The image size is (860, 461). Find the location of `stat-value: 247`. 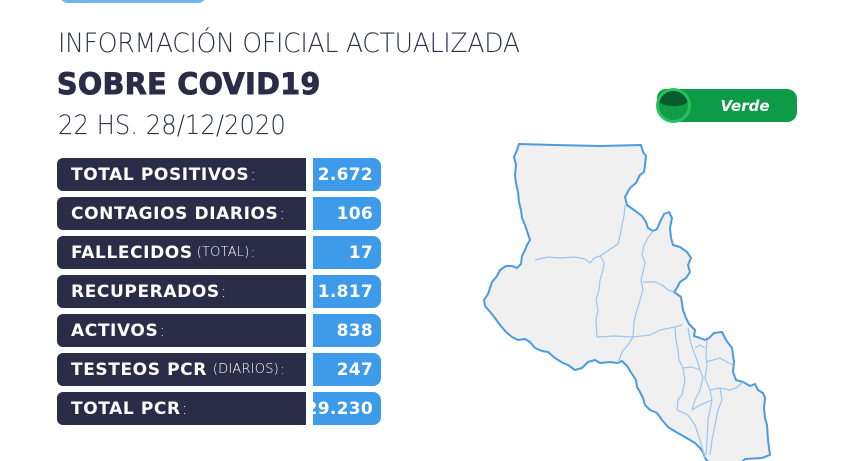

stat-value: 247 is located at coordinates (347, 369).